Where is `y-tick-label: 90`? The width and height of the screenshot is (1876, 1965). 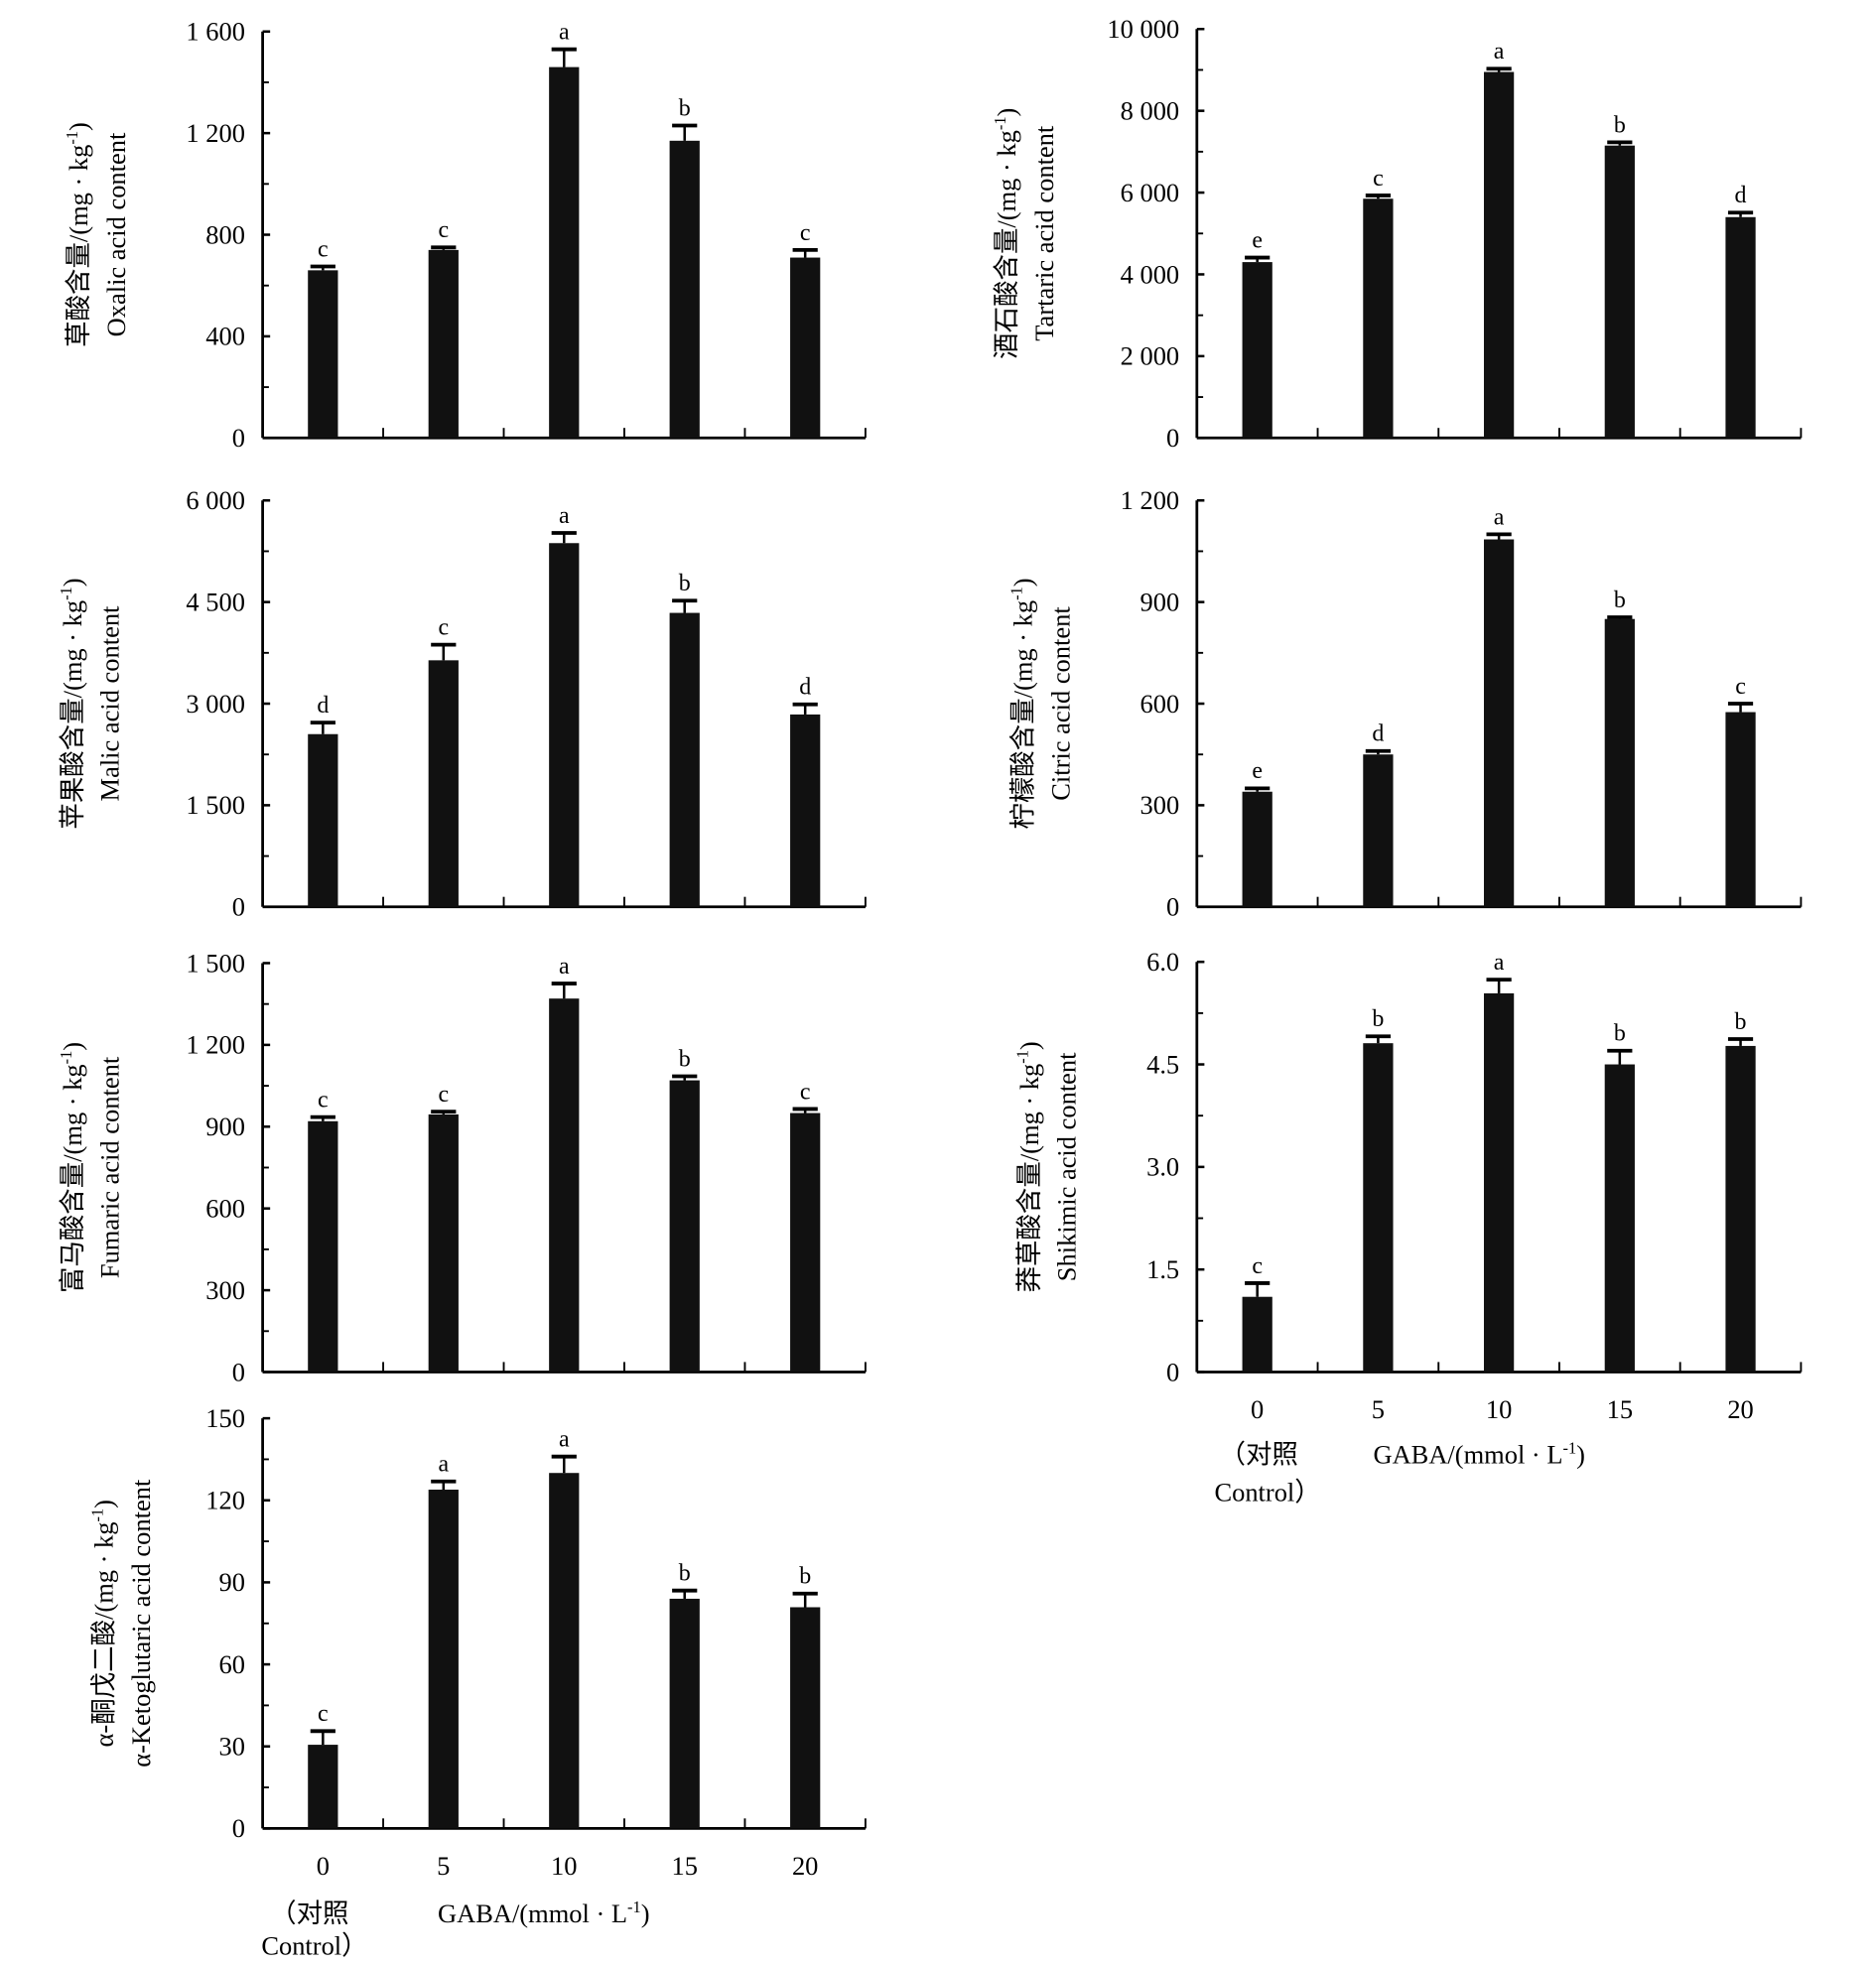 y-tick-label: 90 is located at coordinates (232, 1582).